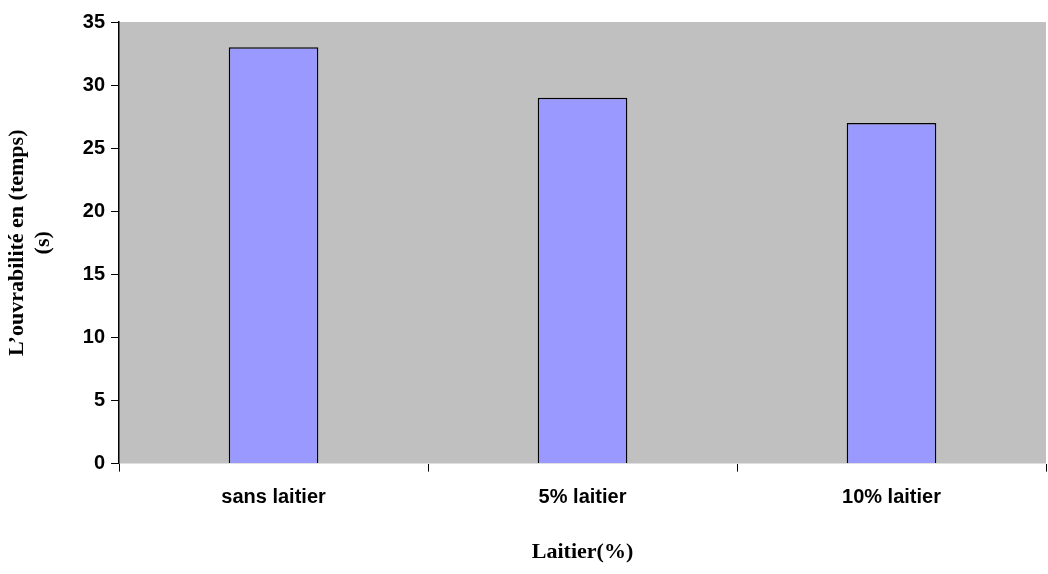 The width and height of the screenshot is (1048, 574). I want to click on y-tick-label: 5, so click(99, 399).